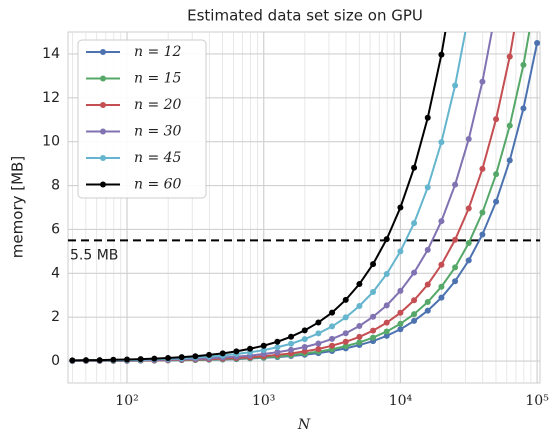  What do you see at coordinates (55, 317) in the screenshot?
I see `y-tick-label: 2` at bounding box center [55, 317].